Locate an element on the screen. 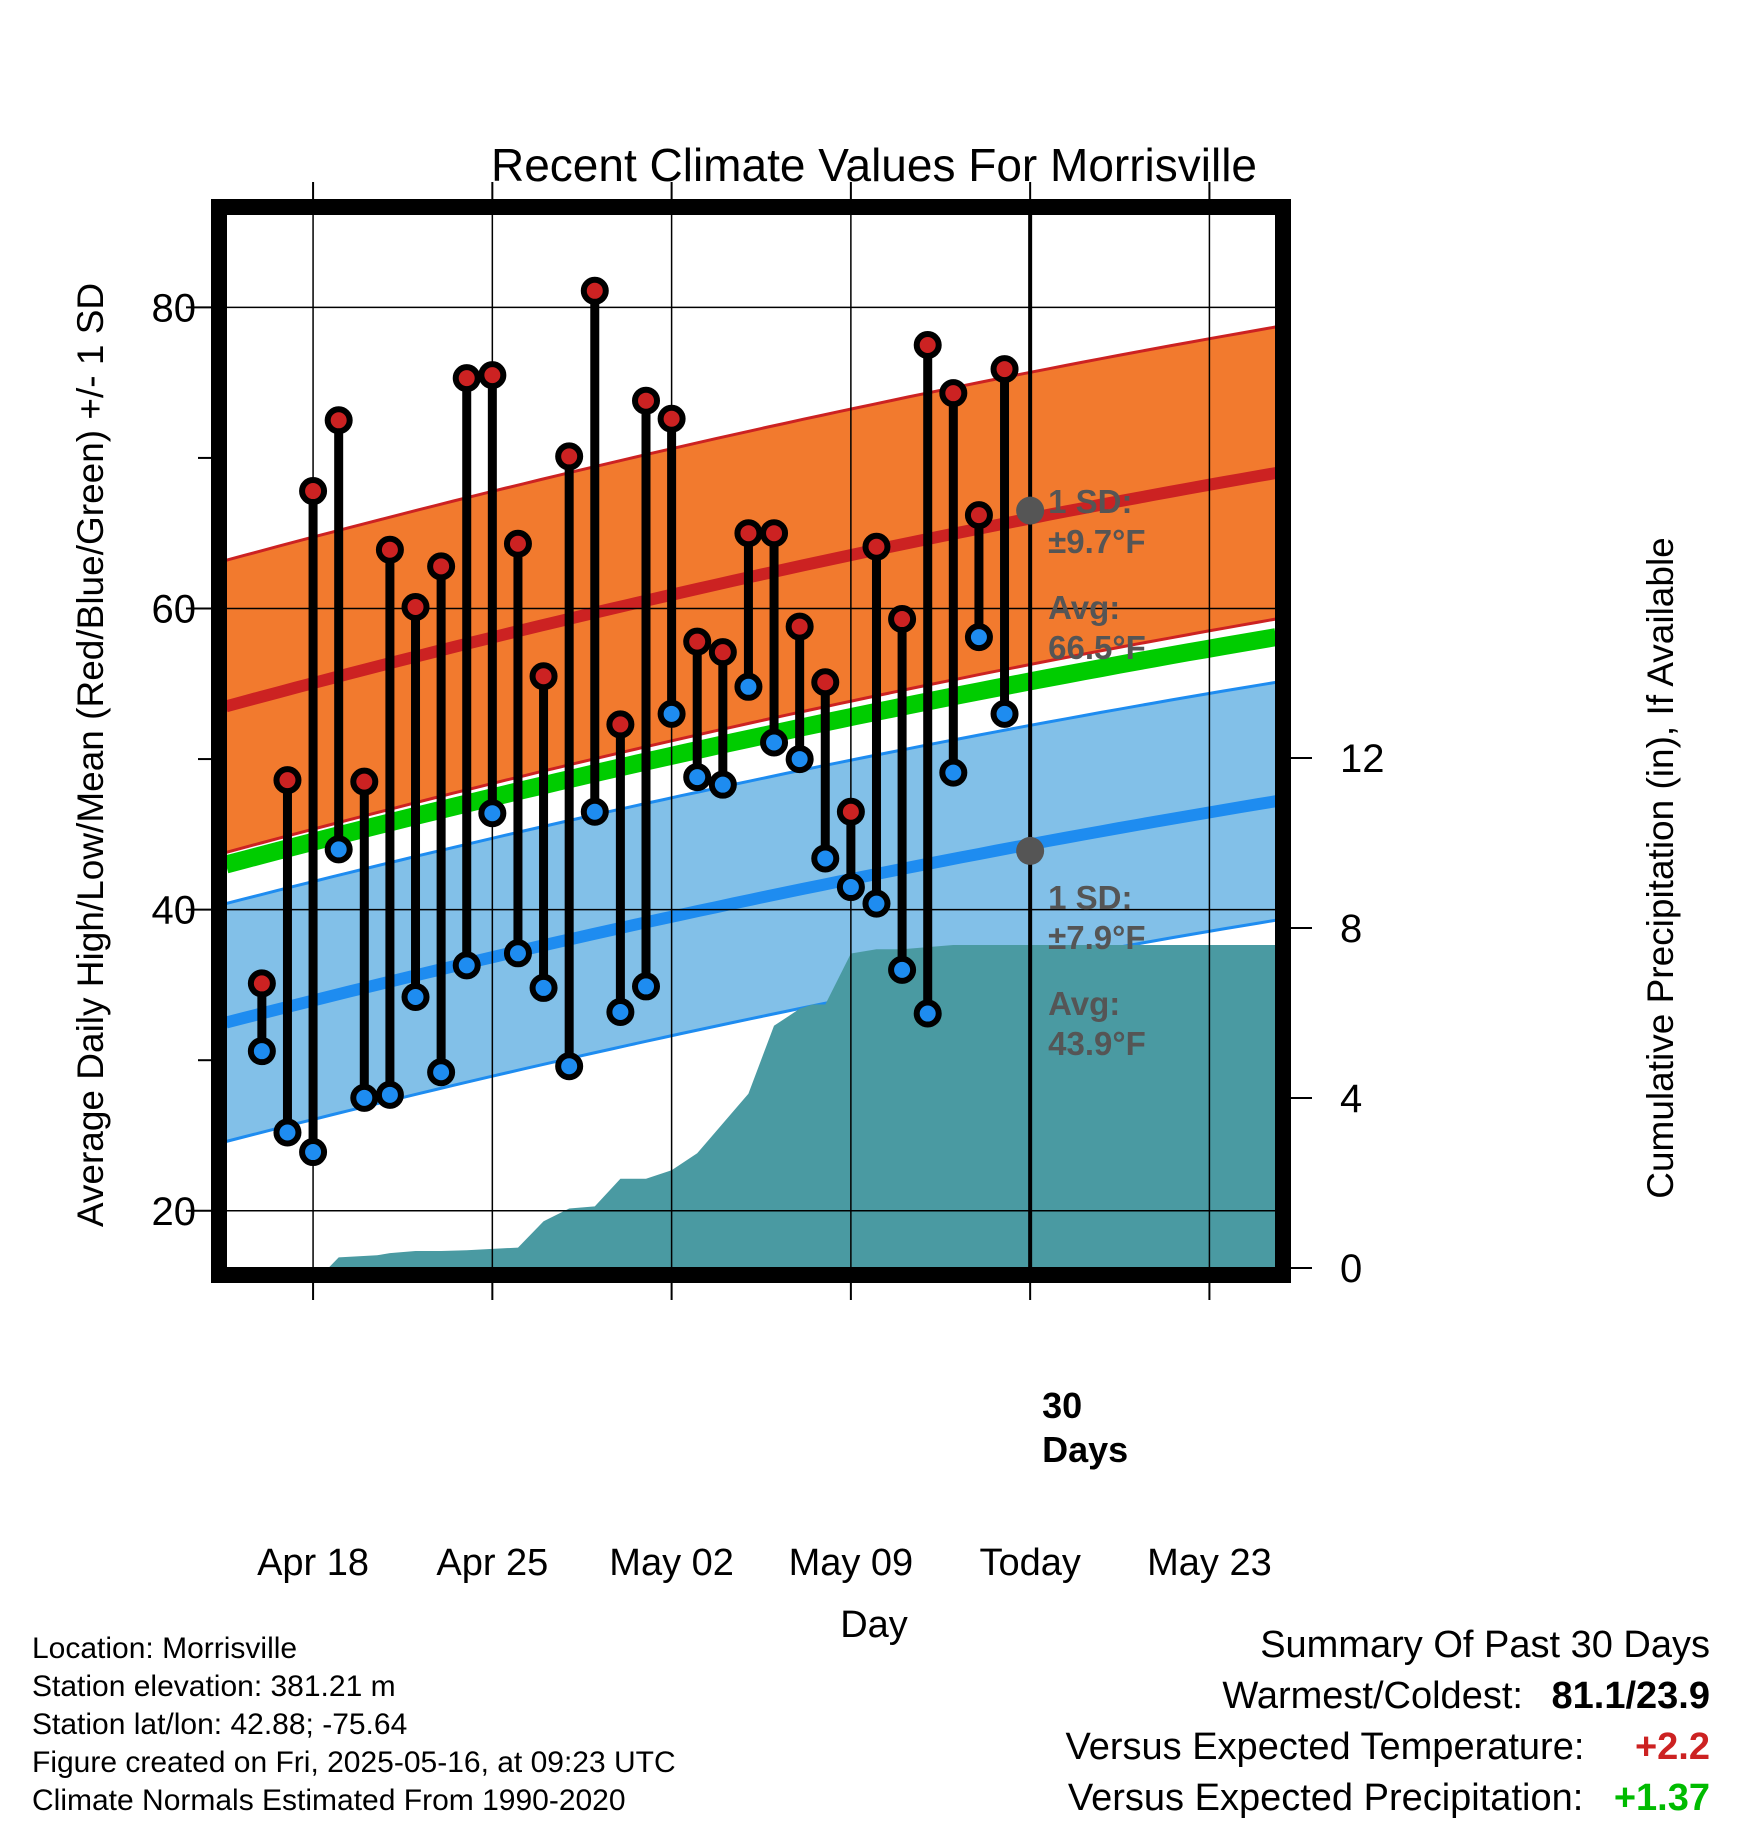 The width and height of the screenshot is (1748, 1828). x-tick-label: Apr 25 is located at coordinates (492, 1563).